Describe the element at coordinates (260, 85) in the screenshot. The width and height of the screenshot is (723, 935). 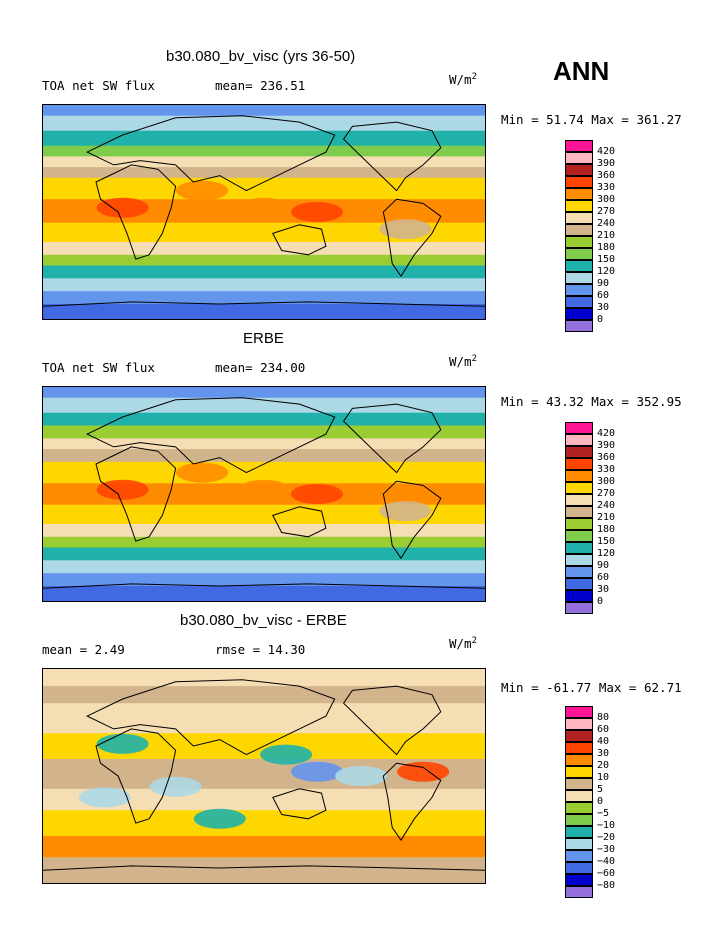
I see `panel1-mean-label: mean= 236.51` at that location.